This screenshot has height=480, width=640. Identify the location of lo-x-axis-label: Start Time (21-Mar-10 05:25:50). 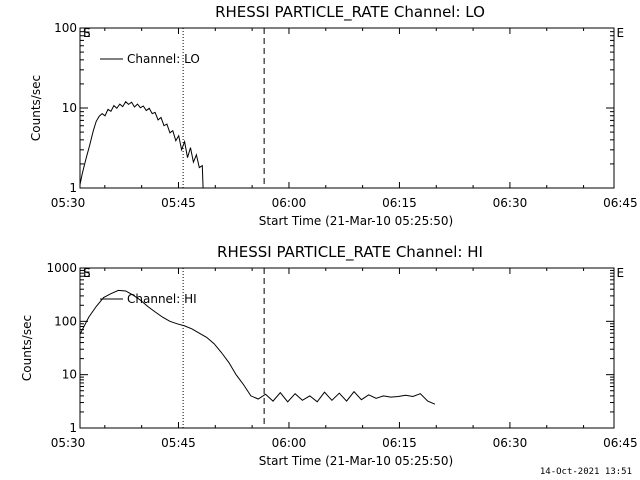
(356, 221).